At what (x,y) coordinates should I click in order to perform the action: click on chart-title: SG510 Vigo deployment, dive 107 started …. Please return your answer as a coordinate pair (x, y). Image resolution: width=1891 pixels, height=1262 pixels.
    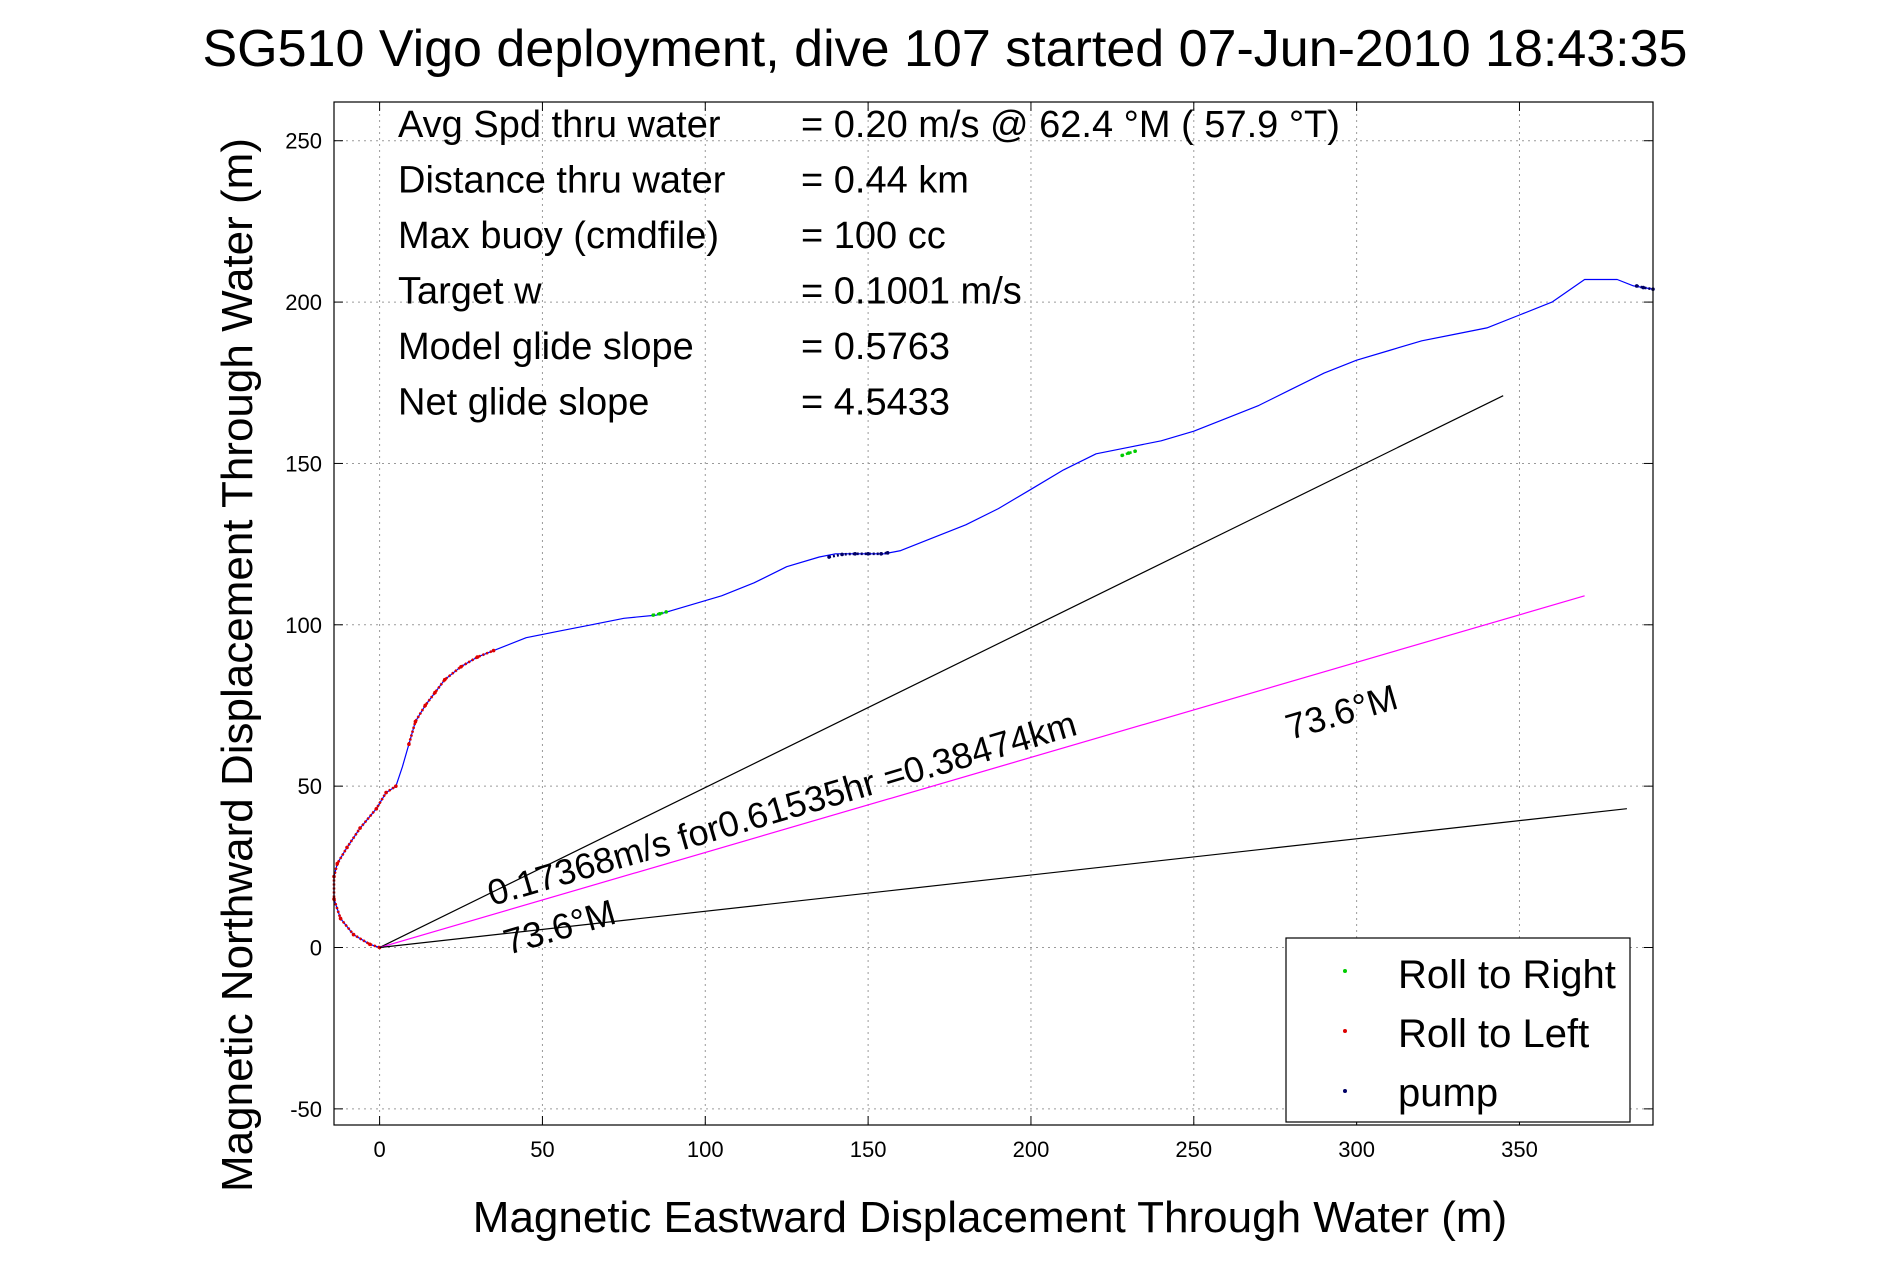
    Looking at the image, I should click on (945, 49).